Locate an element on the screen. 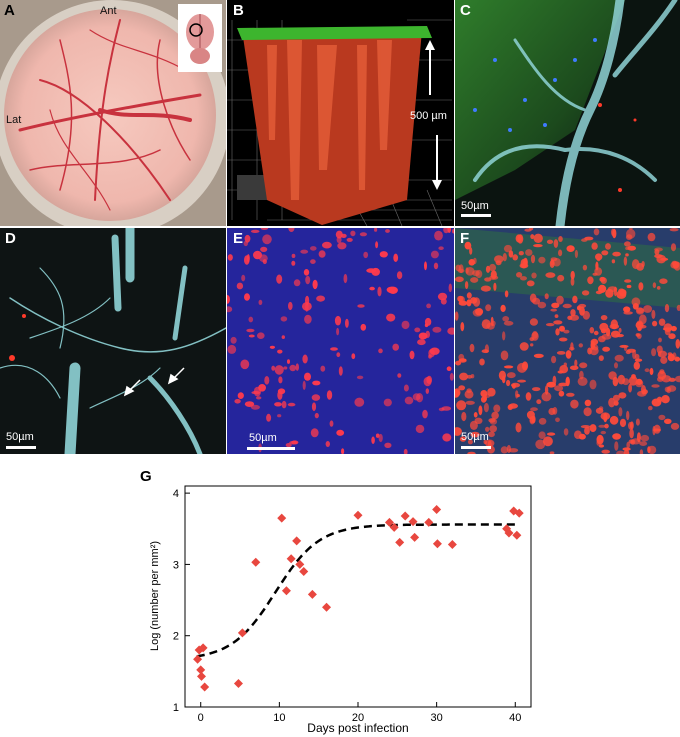 This screenshot has height=737, width=680. panel-label: C is located at coordinates (465, 10).